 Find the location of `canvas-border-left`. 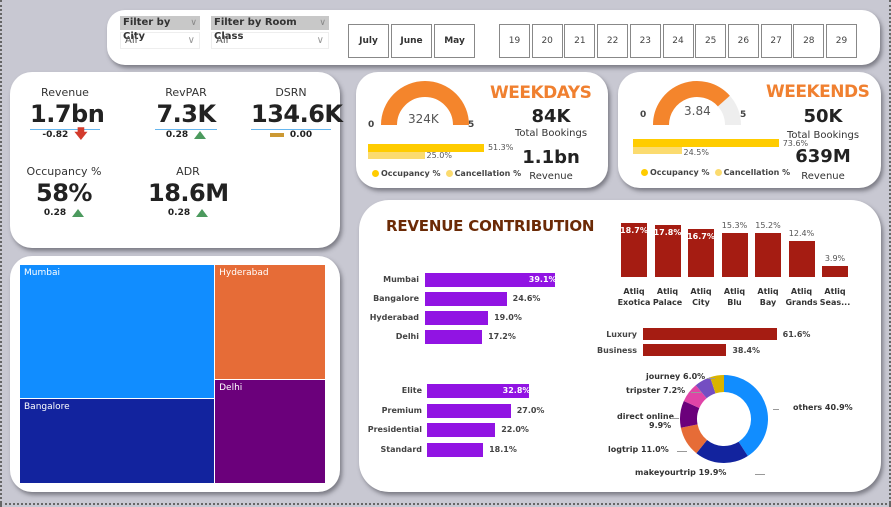

canvas-border-left is located at coordinates (1, 253).